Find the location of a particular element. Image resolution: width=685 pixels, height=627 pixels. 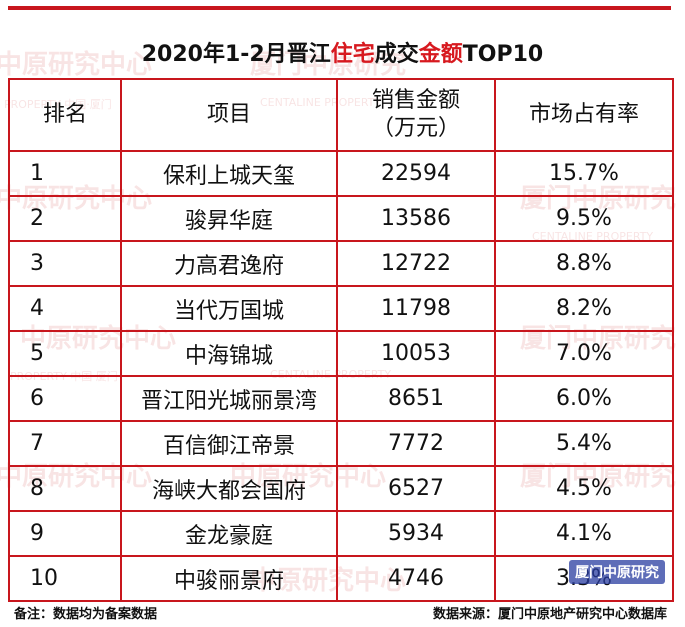

top-red-rule is located at coordinates (339, 8).